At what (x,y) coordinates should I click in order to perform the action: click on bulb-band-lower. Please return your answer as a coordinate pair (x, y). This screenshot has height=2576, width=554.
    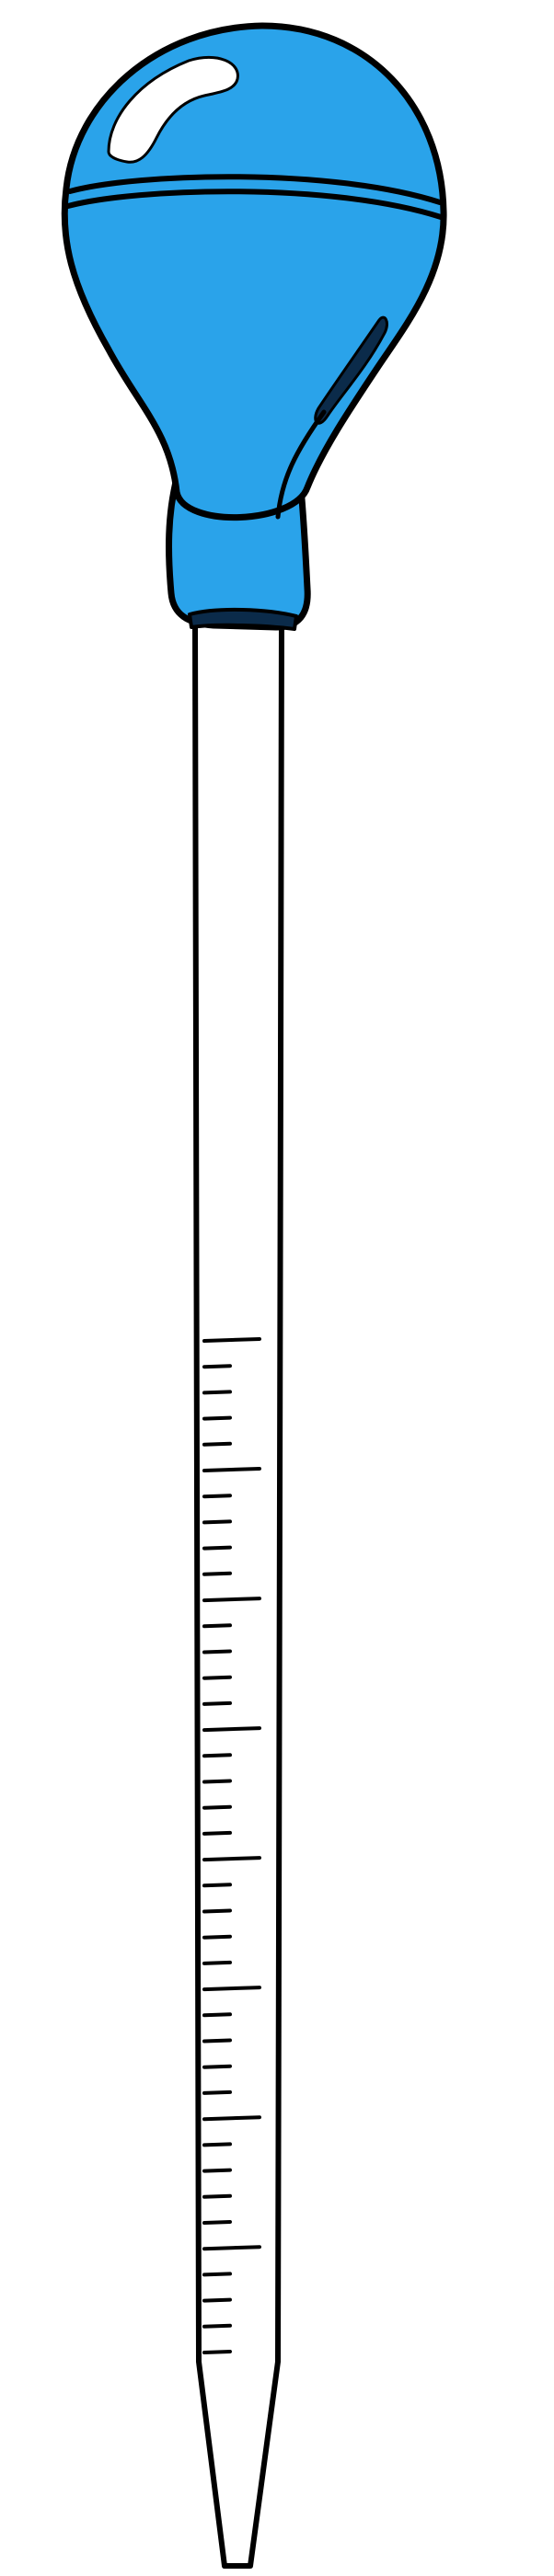
    Looking at the image, I should click on (254, 204).